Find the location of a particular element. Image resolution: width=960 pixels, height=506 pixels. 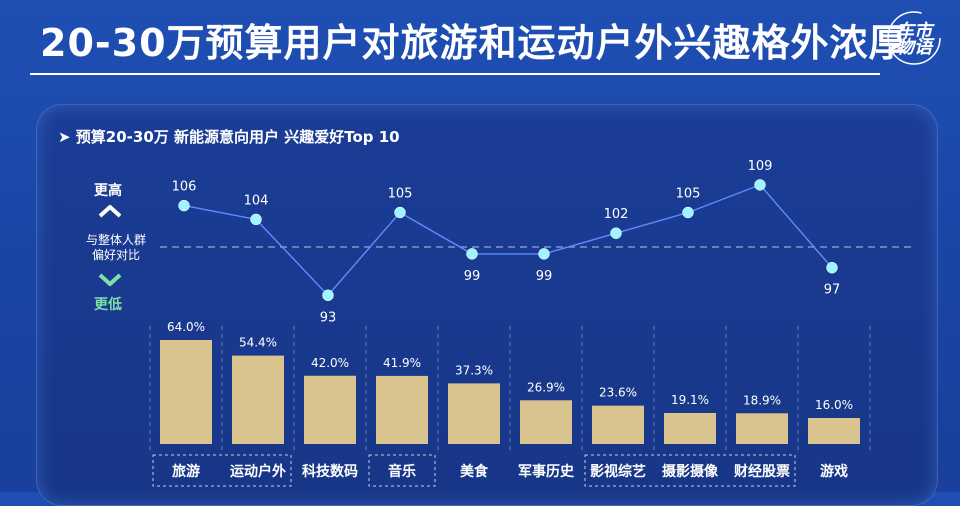

tgi-value-label: 104 is located at coordinates (256, 200).